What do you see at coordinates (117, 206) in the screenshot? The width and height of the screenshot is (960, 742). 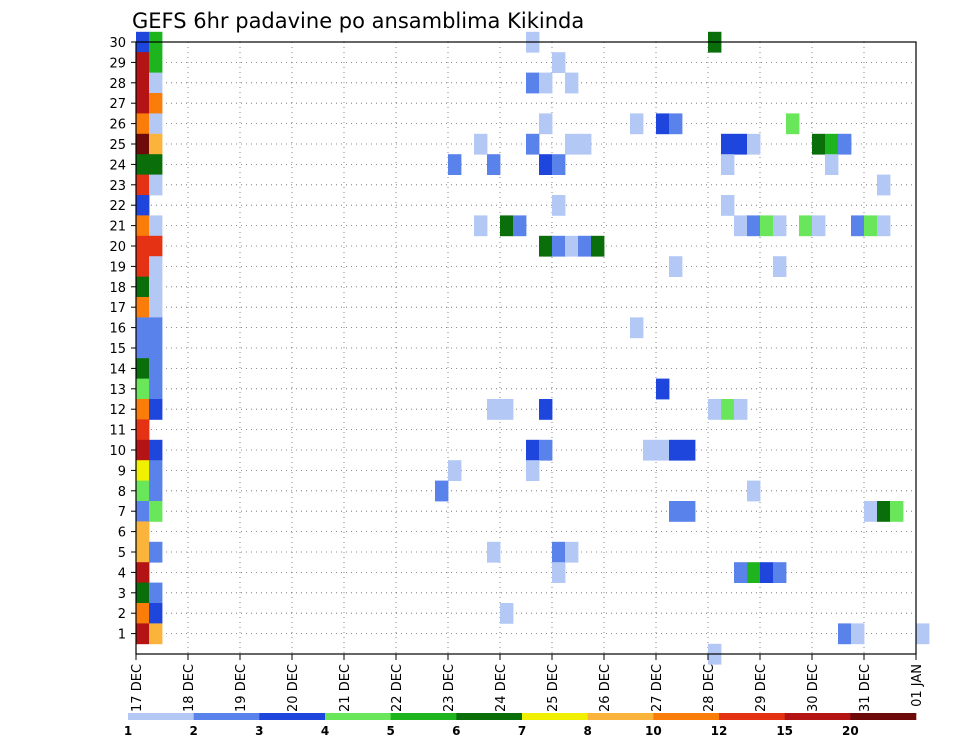 I see `y-tick-label: 22` at bounding box center [117, 206].